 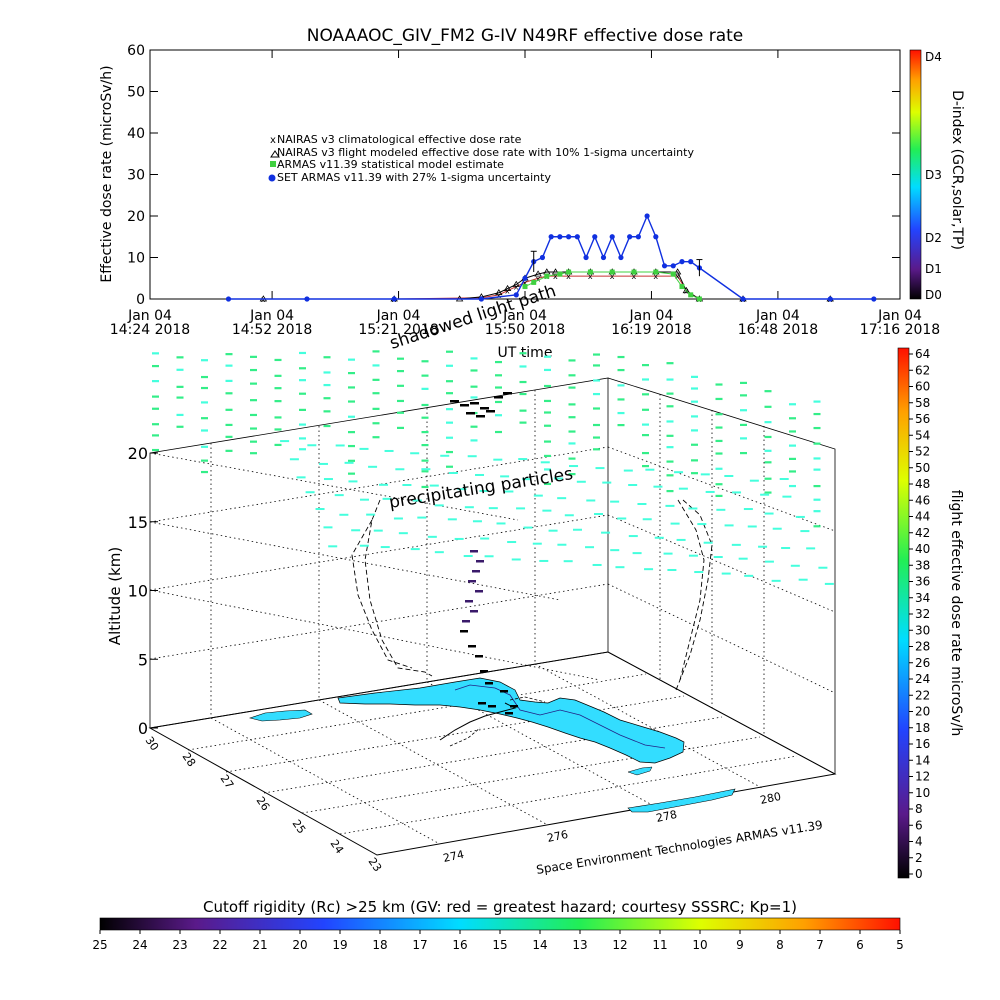 What do you see at coordinates (272, 178) in the screenshot?
I see `legend-marker-circle` at bounding box center [272, 178].